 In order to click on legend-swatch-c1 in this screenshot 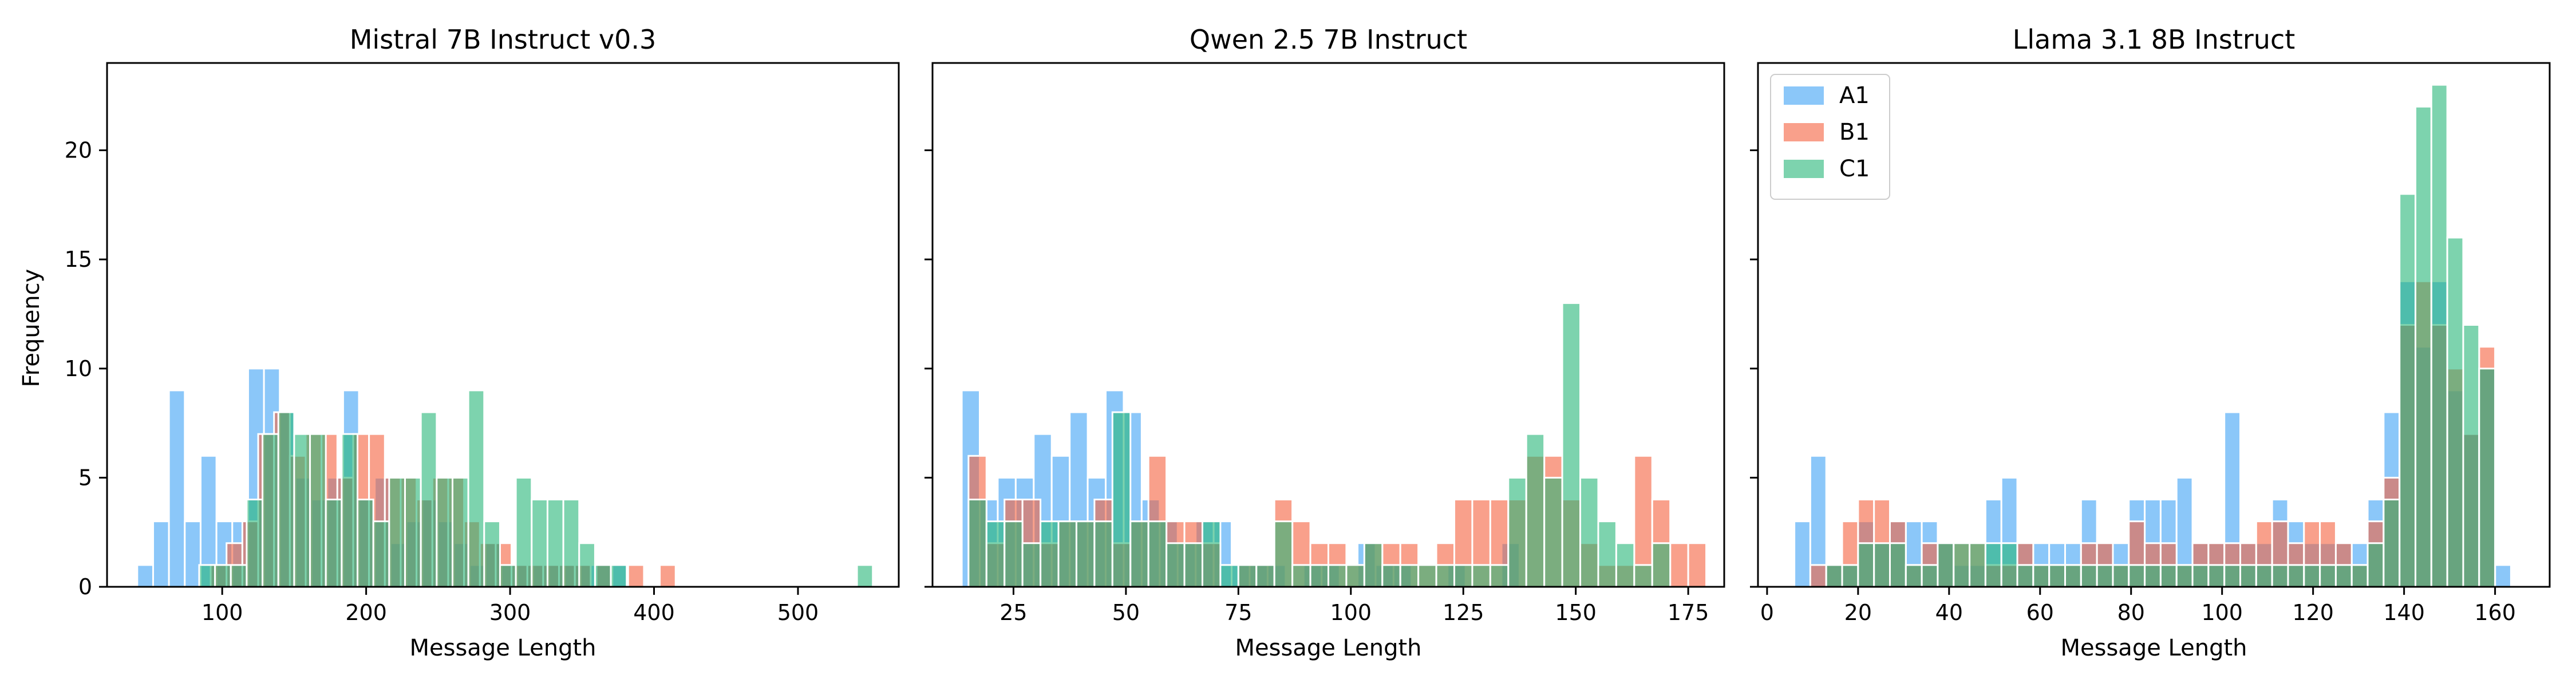, I will do `click(1804, 169)`.